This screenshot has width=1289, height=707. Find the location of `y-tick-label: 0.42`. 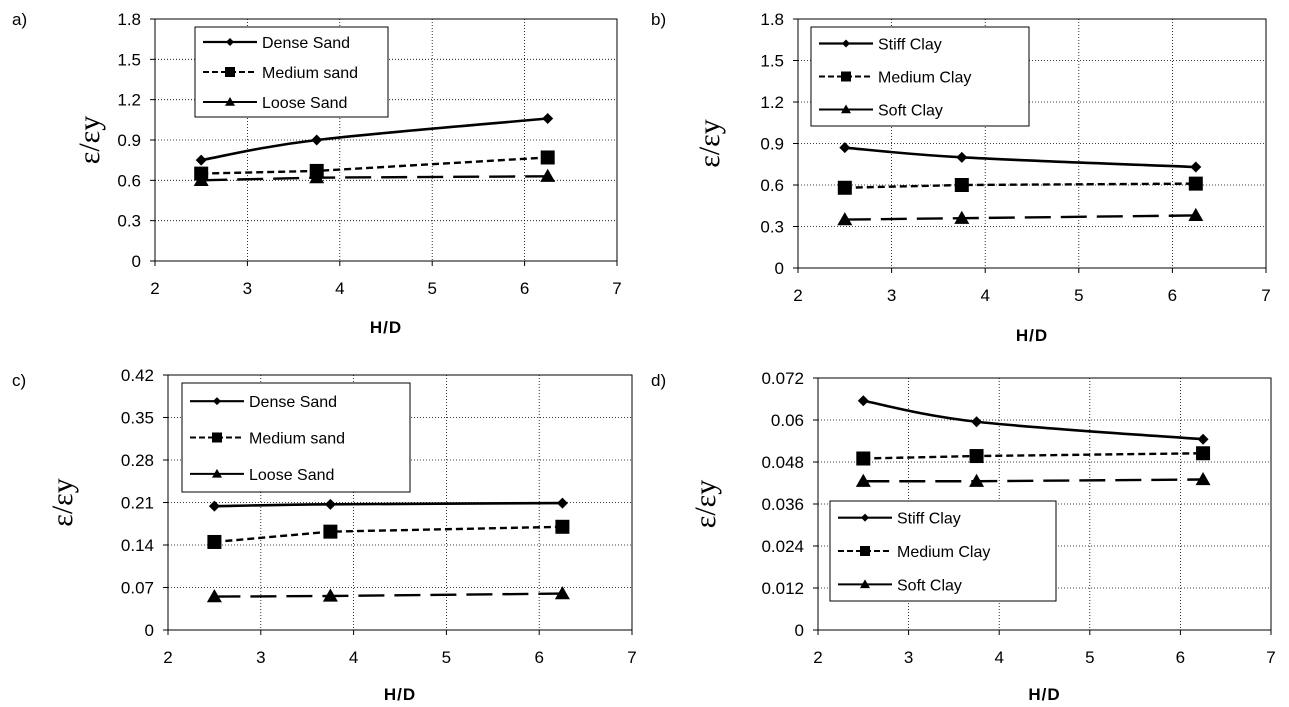

y-tick-label: 0.42 is located at coordinates (137, 375).